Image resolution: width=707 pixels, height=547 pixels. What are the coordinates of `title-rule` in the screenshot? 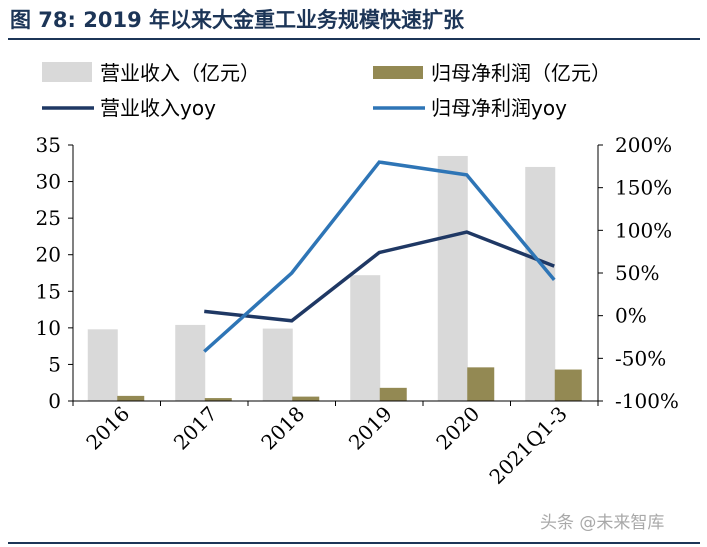 It's located at (354, 39).